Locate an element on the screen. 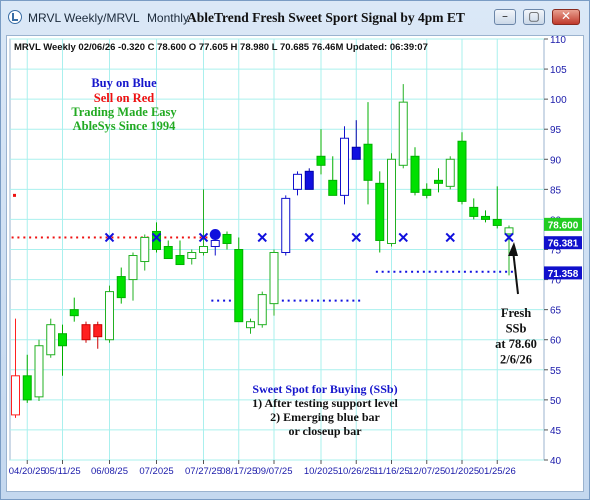  x-tick-label: 01/2025 is located at coordinates (462, 471).